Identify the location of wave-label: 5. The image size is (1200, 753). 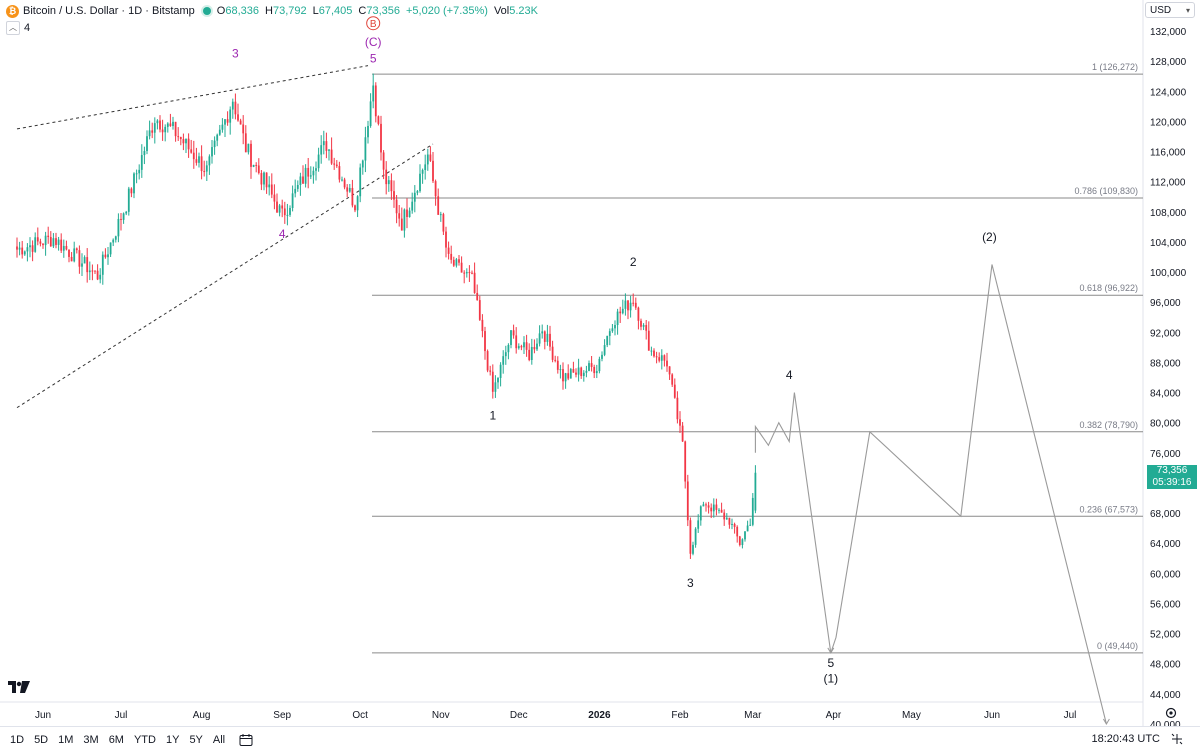
(373, 59).